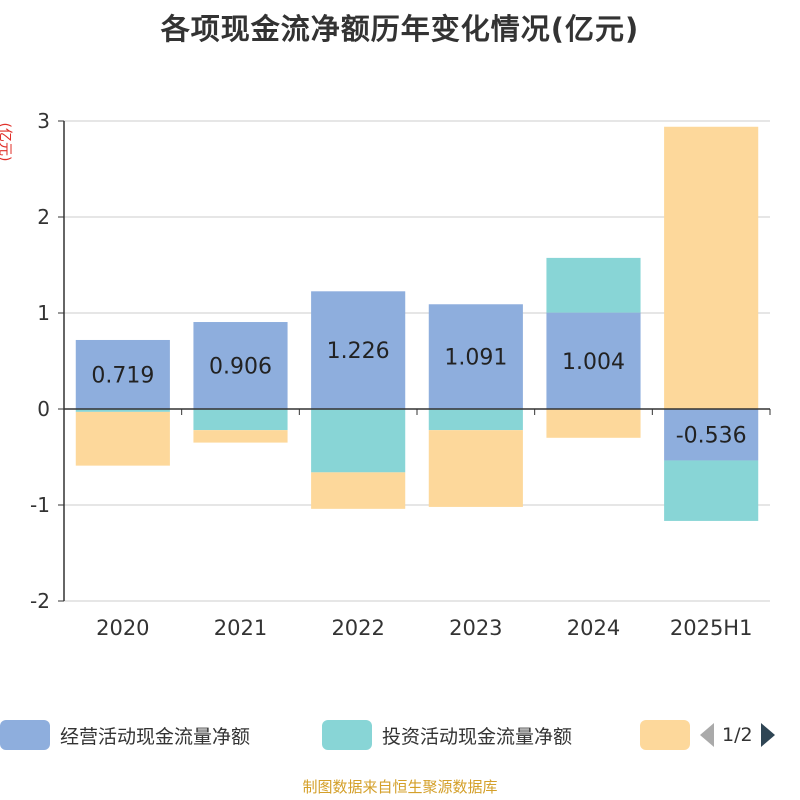  I want to click on chart-title: 各项现金流净额历年变化情况(亿元), so click(400, 29).